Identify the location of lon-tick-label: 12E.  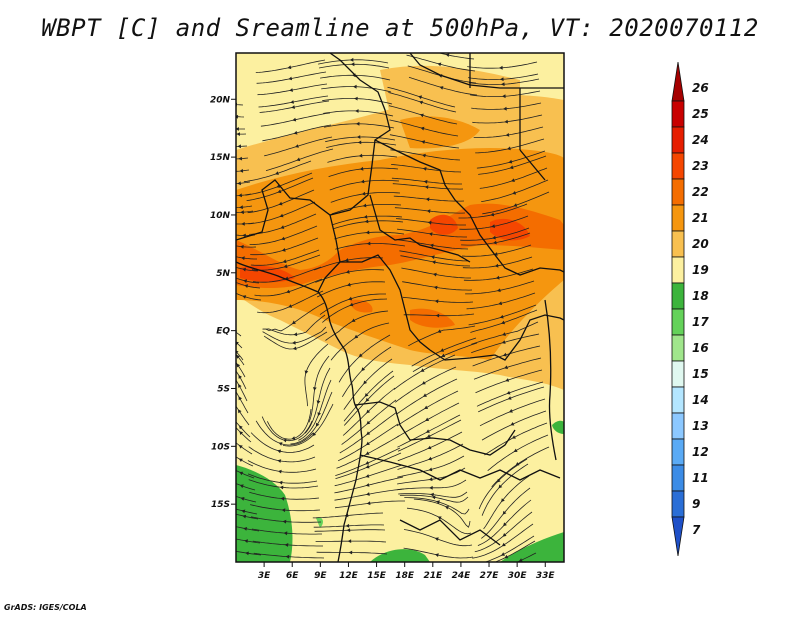
(349, 576).